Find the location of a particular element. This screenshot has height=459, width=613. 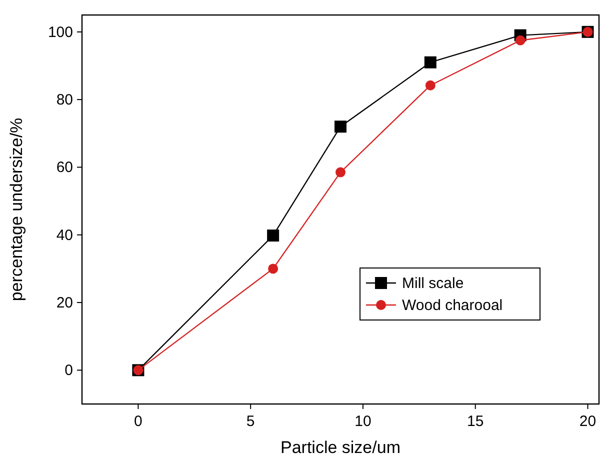

x-tick-label: 5 is located at coordinates (250, 421).